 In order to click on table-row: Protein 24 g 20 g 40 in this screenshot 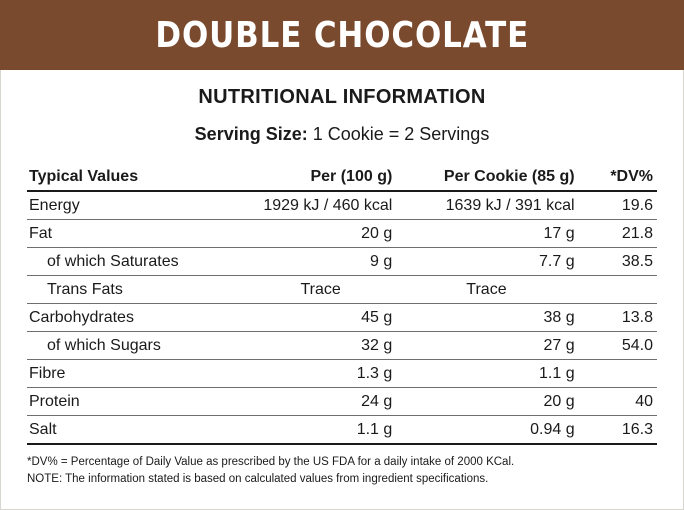, I will do `click(342, 401)`.